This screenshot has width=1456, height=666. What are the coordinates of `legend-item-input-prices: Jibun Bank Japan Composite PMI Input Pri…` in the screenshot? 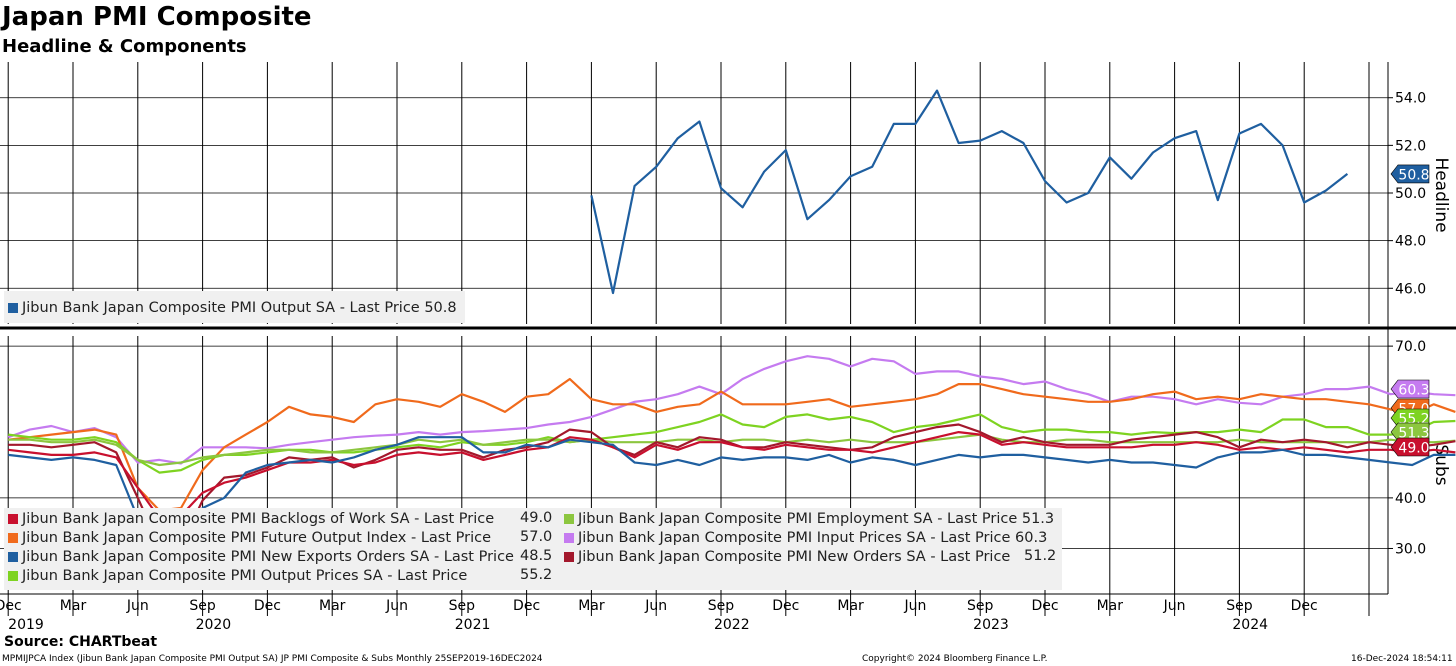 It's located at (805, 538).